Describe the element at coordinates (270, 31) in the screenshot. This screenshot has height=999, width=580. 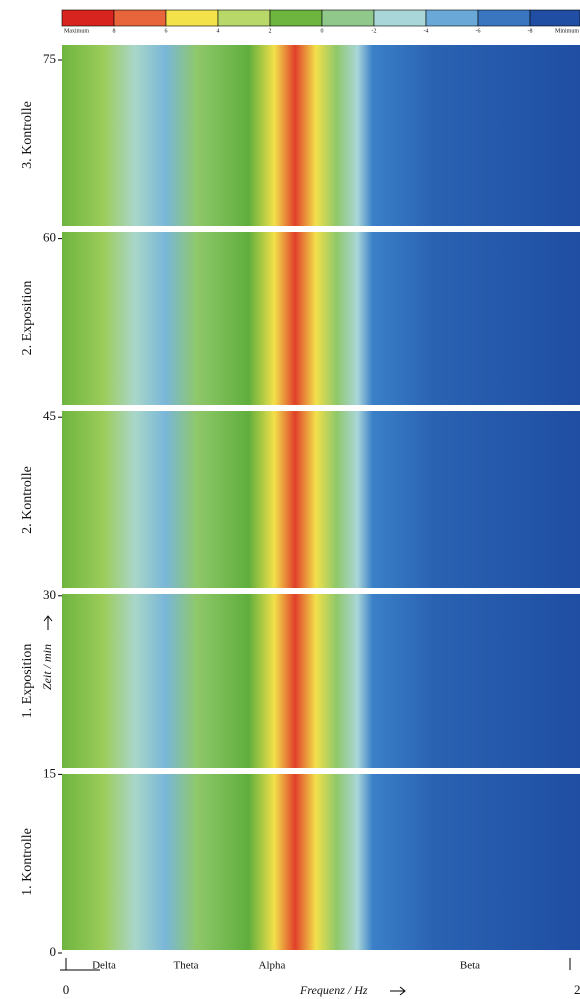
I see `colorbar-tick: 2` at that location.